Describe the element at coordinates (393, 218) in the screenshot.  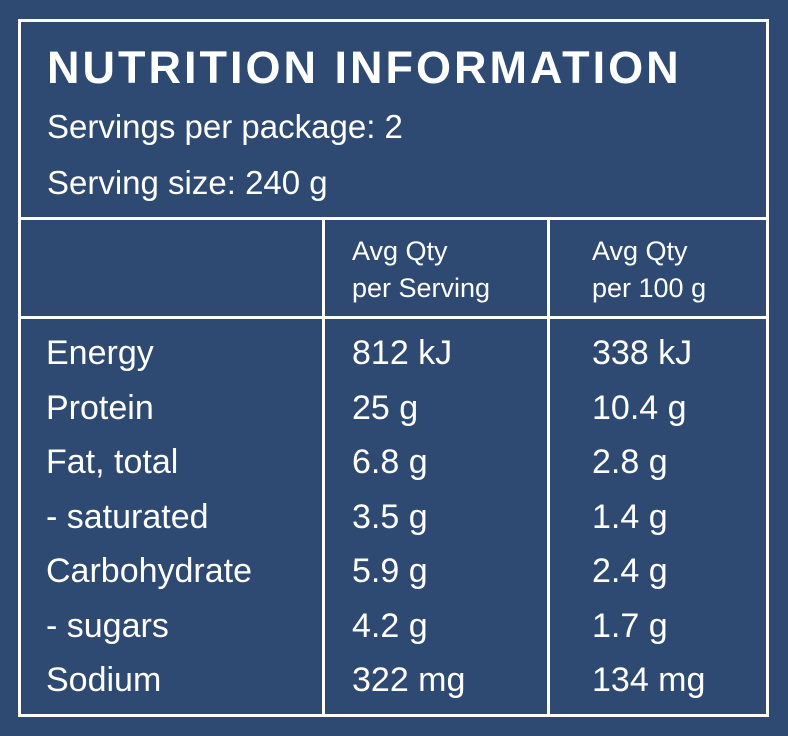
I see `header-divider` at that location.